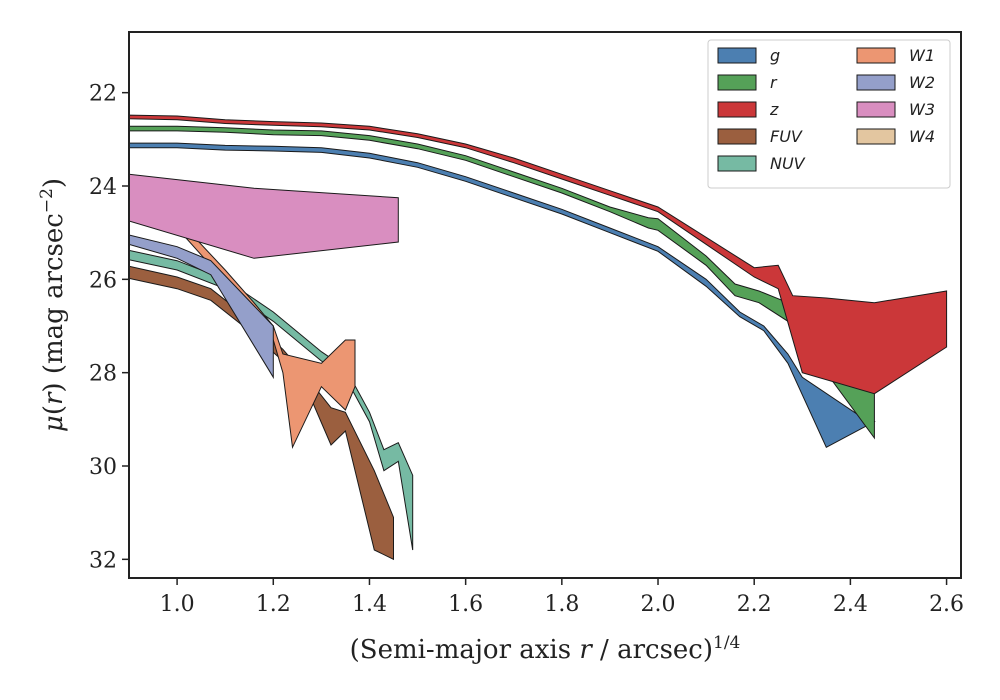  I want to click on x-tick-label: 1.4, so click(369, 604).